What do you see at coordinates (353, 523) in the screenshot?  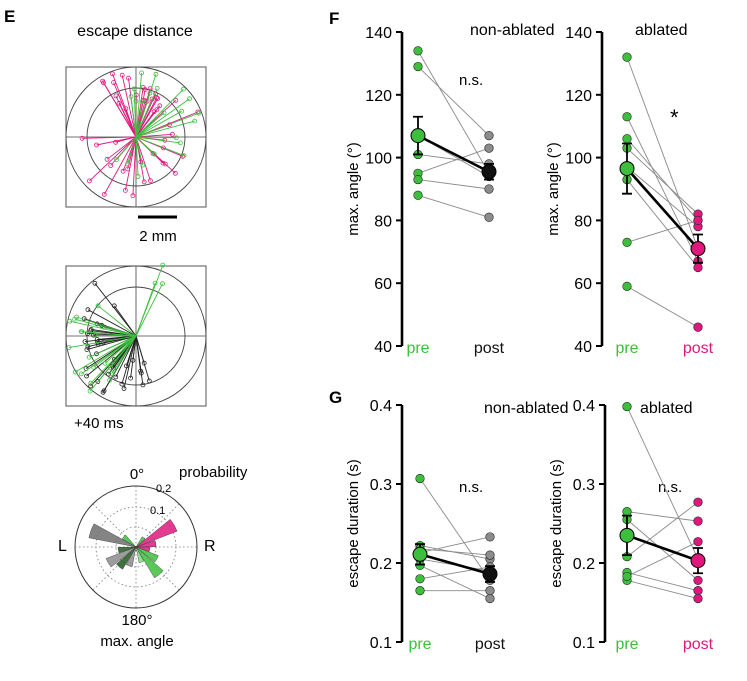 I see `y-axis-label: escape duration (s)` at bounding box center [353, 523].